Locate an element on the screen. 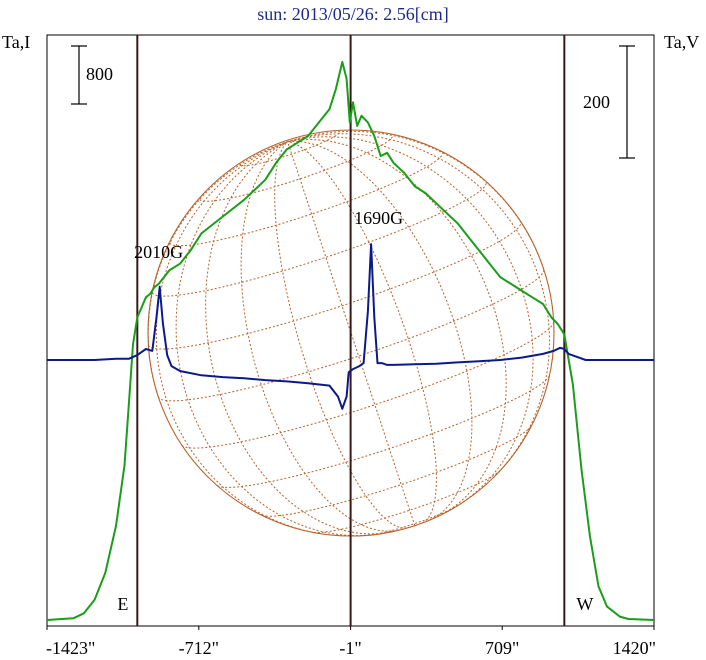  x-tick-label: -712" is located at coordinates (199, 648).